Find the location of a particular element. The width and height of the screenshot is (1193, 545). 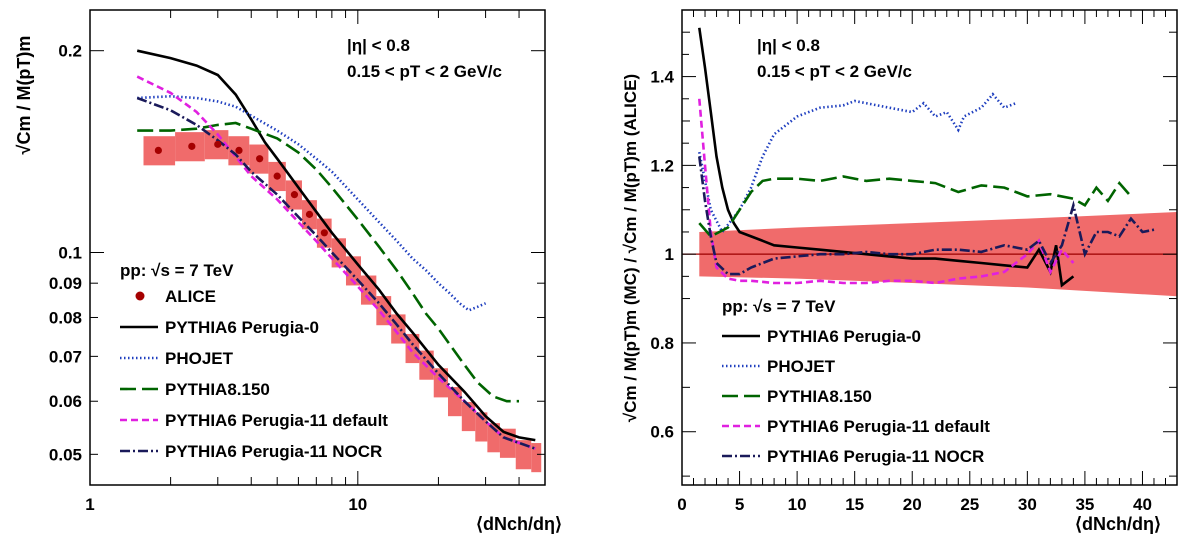

y-axis-title-text: √Cm / M(pT)m is located at coordinates (24, 95).